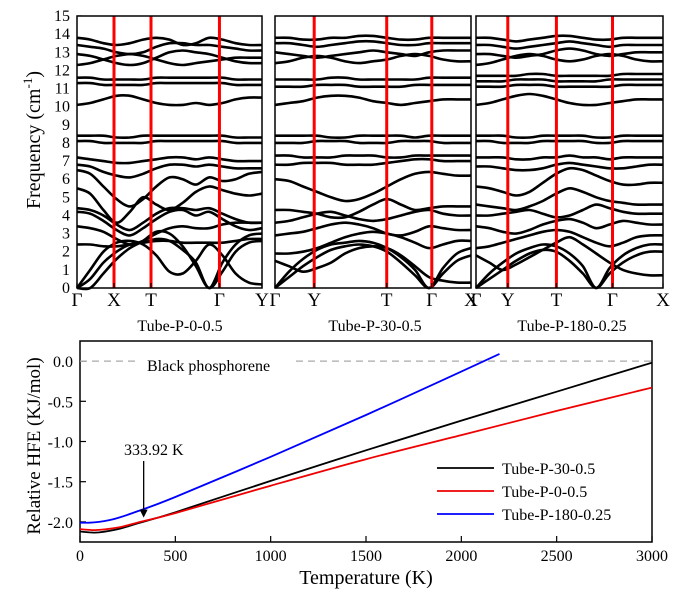  I want to click on legend-label-0: Tube-P-30-0.5, so click(548, 469).